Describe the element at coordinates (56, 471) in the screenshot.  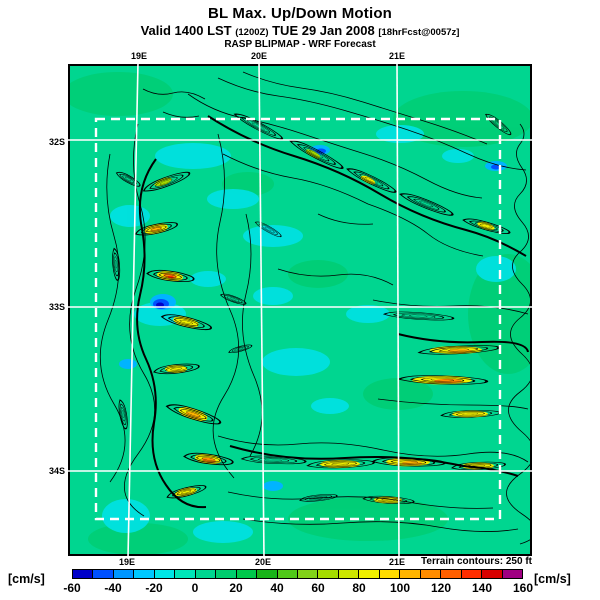
I see `left-axis-label: 34S` at that location.